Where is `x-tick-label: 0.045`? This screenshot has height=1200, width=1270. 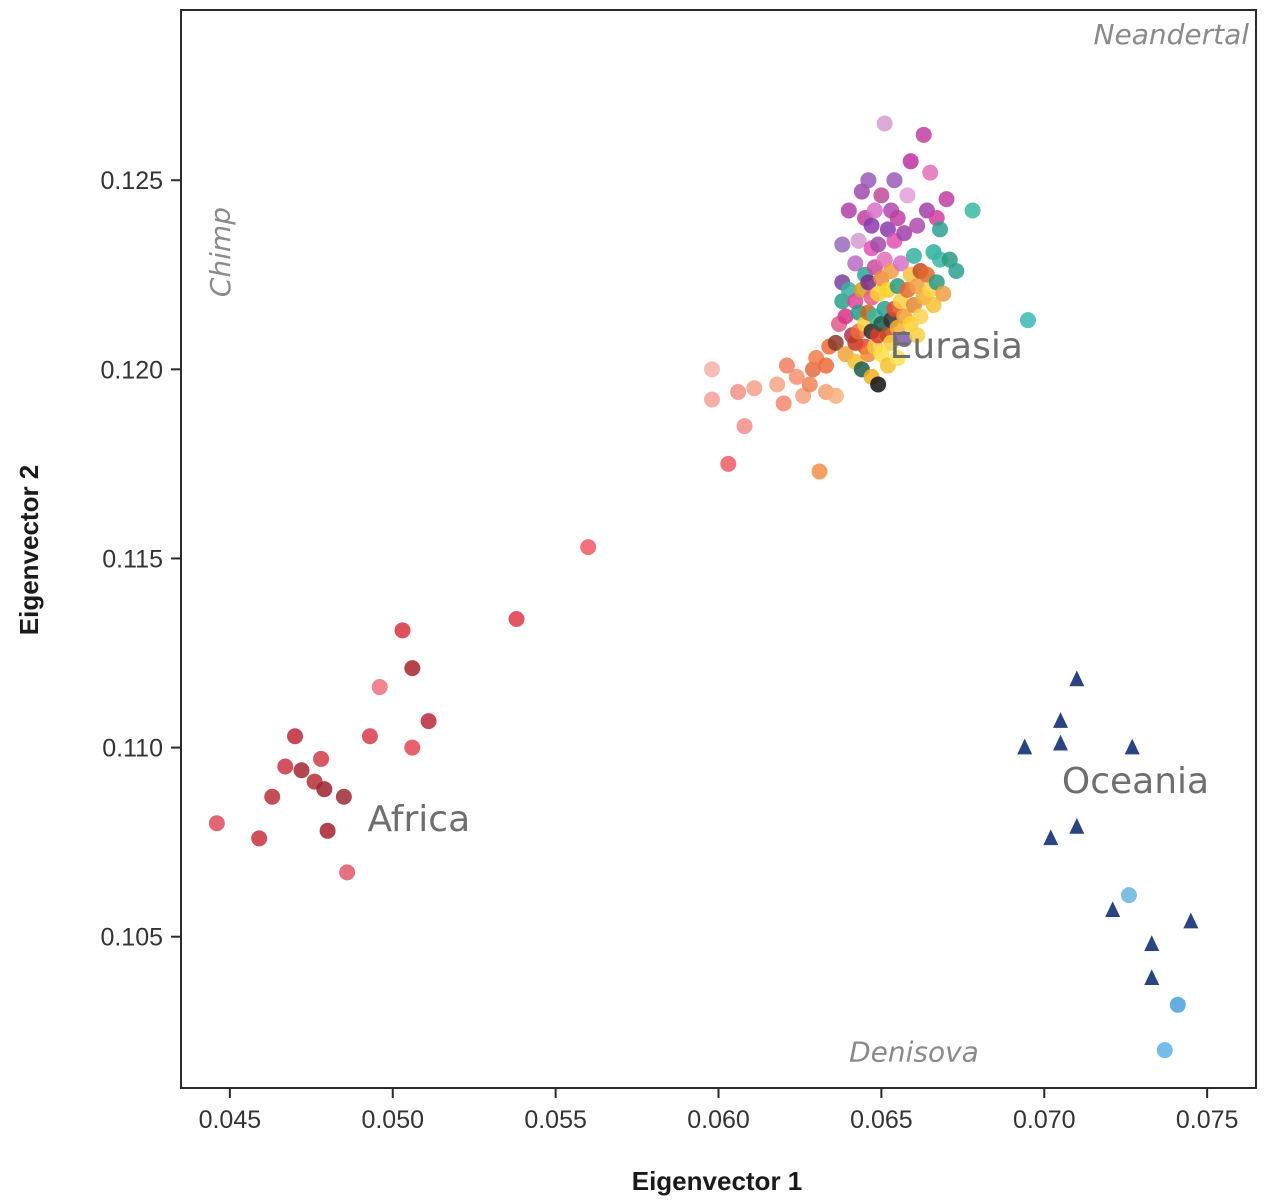 x-tick-label: 0.045 is located at coordinates (230, 1120).